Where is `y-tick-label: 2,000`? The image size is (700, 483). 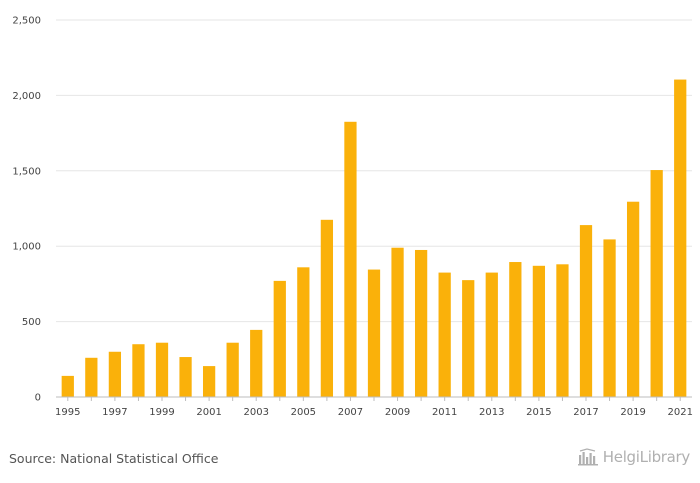
y-tick-label: 2,000 is located at coordinates (26, 96).